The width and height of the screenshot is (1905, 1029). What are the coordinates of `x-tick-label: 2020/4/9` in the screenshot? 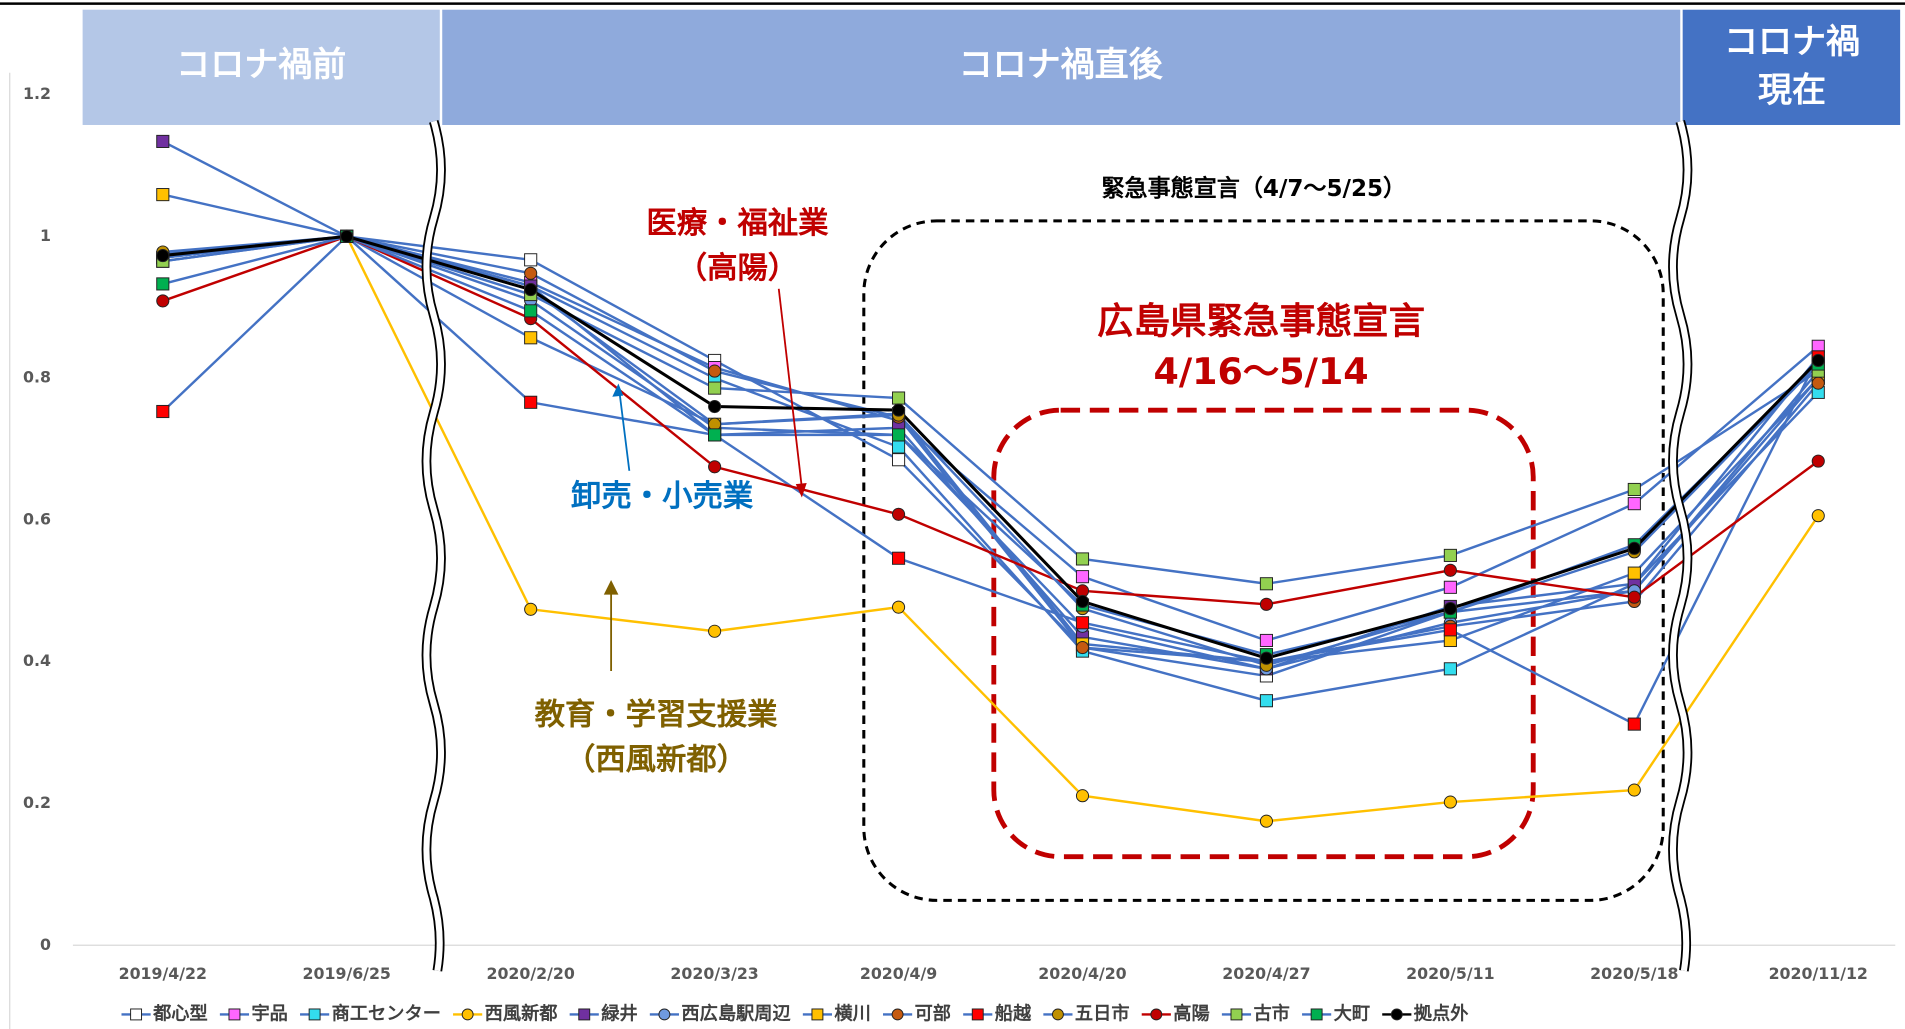 It's located at (898, 973).